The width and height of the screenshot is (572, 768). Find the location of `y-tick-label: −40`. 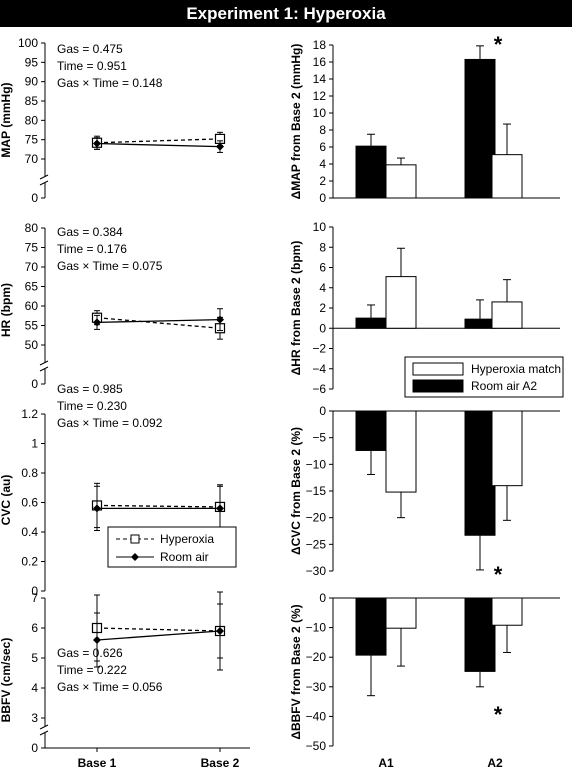

y-tick-label: −40 is located at coordinates (316, 716).